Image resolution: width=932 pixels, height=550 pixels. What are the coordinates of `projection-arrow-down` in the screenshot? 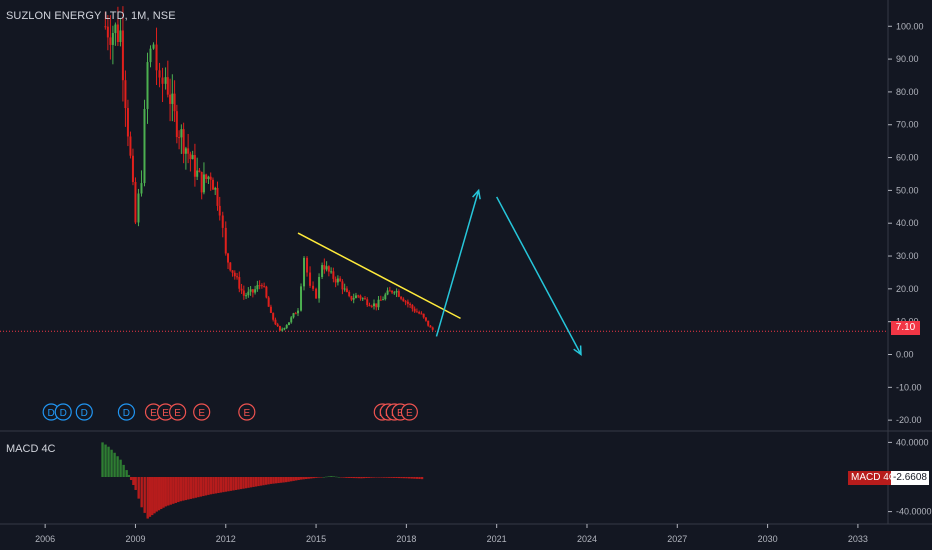 It's located at (539, 275).